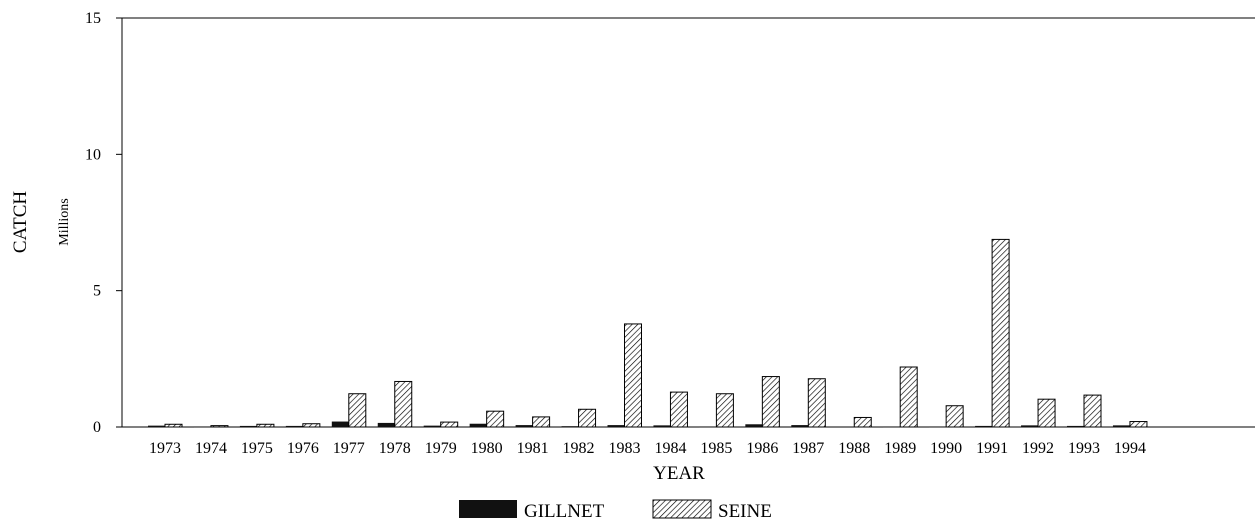 This screenshot has width=1255, height=523. I want to click on x-tick-label: 1975, so click(257, 448).